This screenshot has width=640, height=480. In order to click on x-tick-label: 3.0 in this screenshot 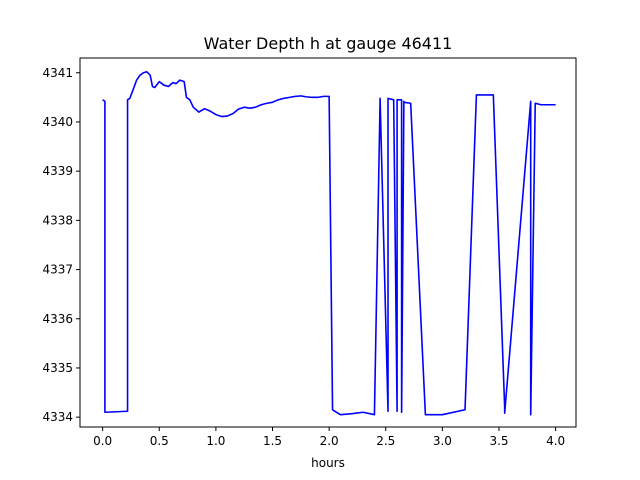, I will do `click(442, 441)`.